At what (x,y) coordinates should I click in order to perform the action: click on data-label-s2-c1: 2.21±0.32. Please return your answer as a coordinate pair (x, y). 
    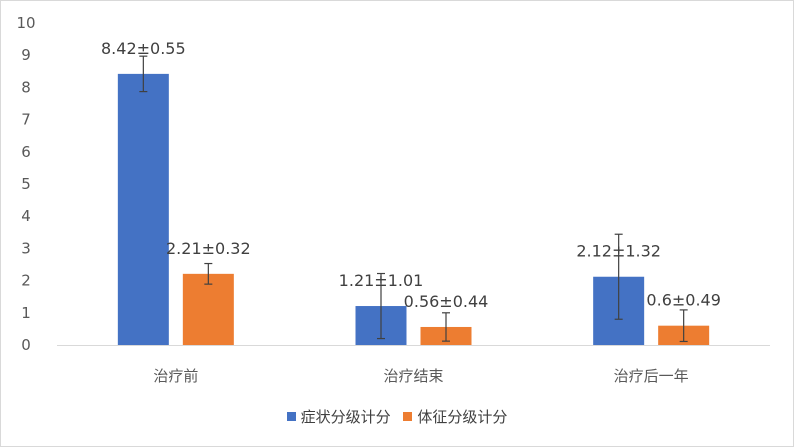
    Looking at the image, I should click on (208, 248).